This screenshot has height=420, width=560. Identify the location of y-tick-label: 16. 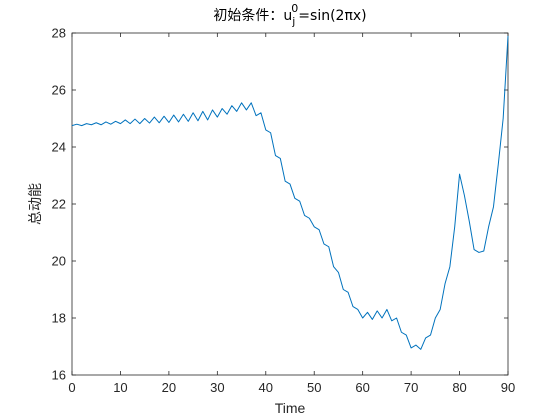
(59, 375).